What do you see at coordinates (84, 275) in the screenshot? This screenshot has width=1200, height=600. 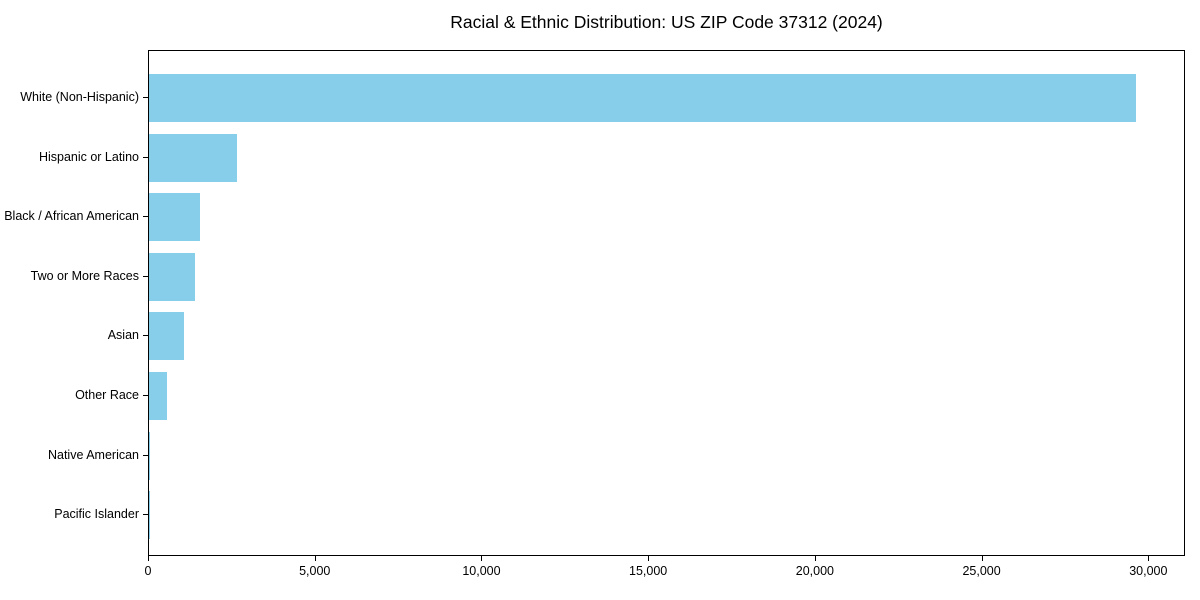 I see `y-tick-label: Two or More Races` at bounding box center [84, 275].